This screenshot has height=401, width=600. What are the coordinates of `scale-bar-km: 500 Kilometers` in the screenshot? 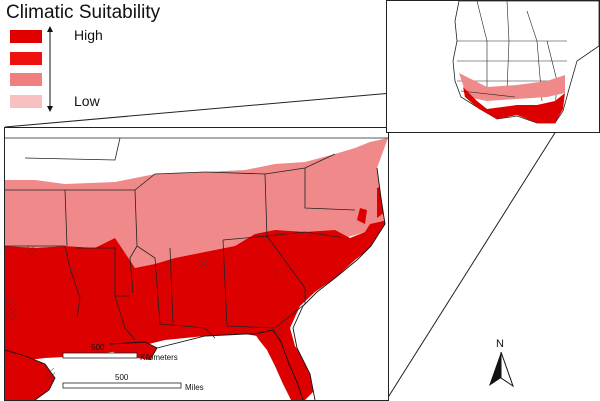 It's located at (120, 352).